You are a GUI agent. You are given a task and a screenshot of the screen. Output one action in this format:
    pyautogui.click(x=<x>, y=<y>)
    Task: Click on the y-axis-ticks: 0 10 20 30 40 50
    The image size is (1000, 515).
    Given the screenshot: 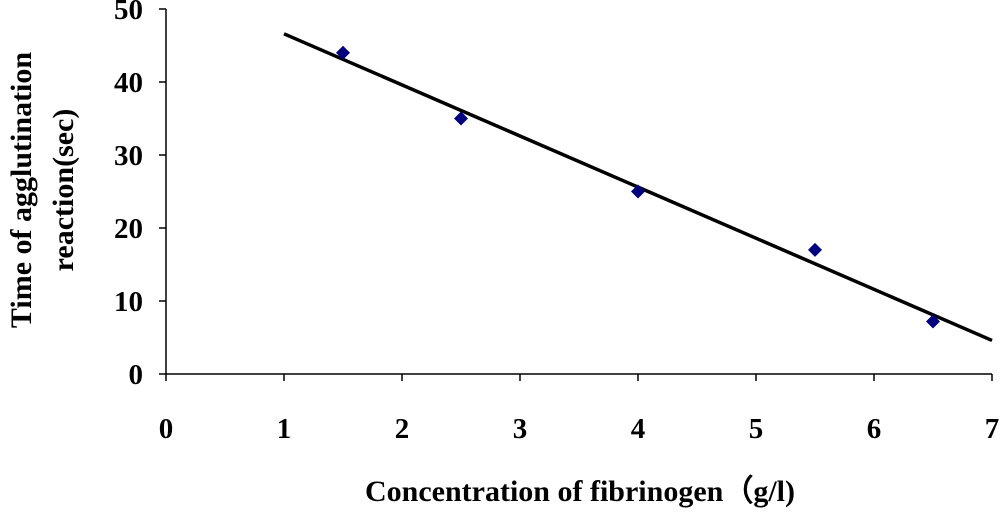 What is the action you would take?
    pyautogui.click(x=140, y=195)
    